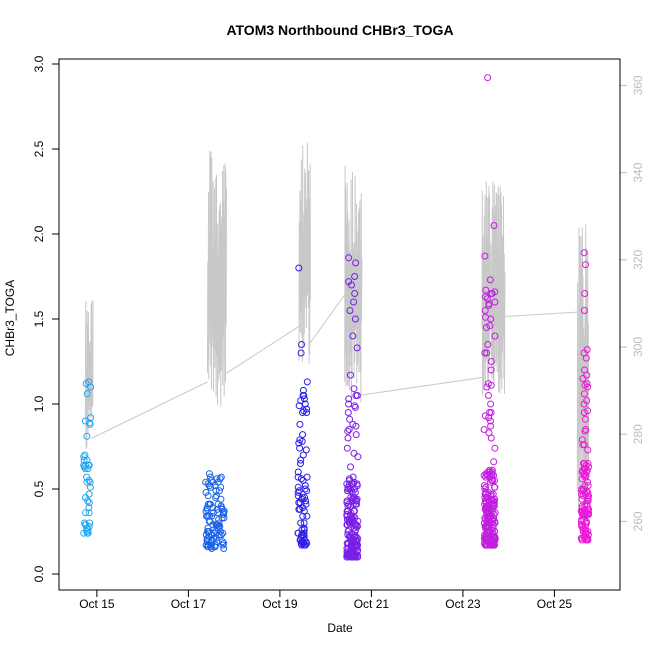 This screenshot has width=650, height=650. I want to click on y-tick-label: 1.0, so click(39, 403).